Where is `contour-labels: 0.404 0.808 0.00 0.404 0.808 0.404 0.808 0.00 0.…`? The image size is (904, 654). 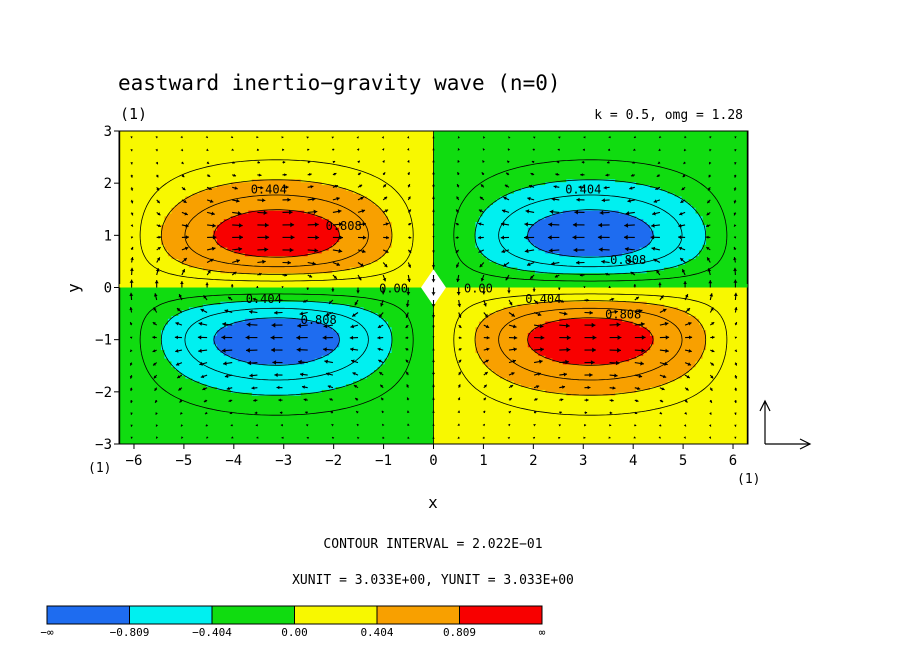
contour-labels: 0.404 0.808 0.00 0.404 0.808 0.404 0.808 0.00 0.… is located at coordinates (446, 254).